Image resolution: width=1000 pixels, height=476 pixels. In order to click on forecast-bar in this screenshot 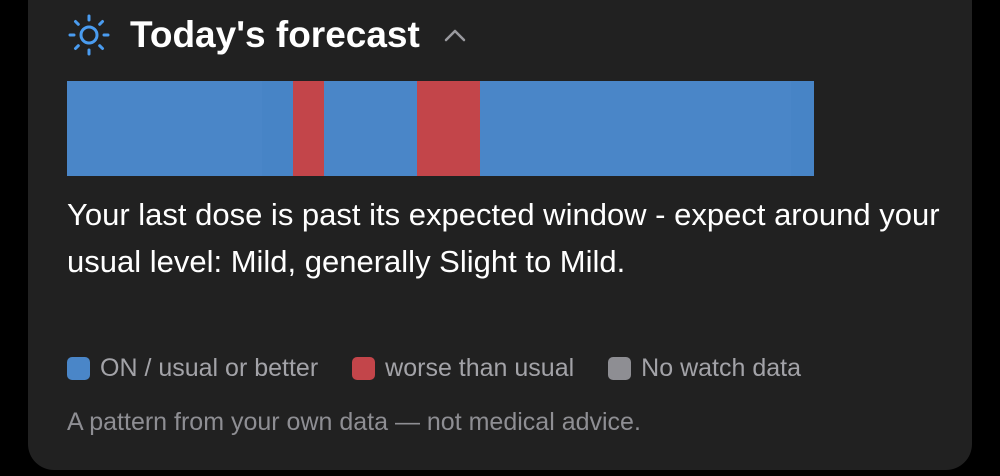, I will do `click(440, 128)`.